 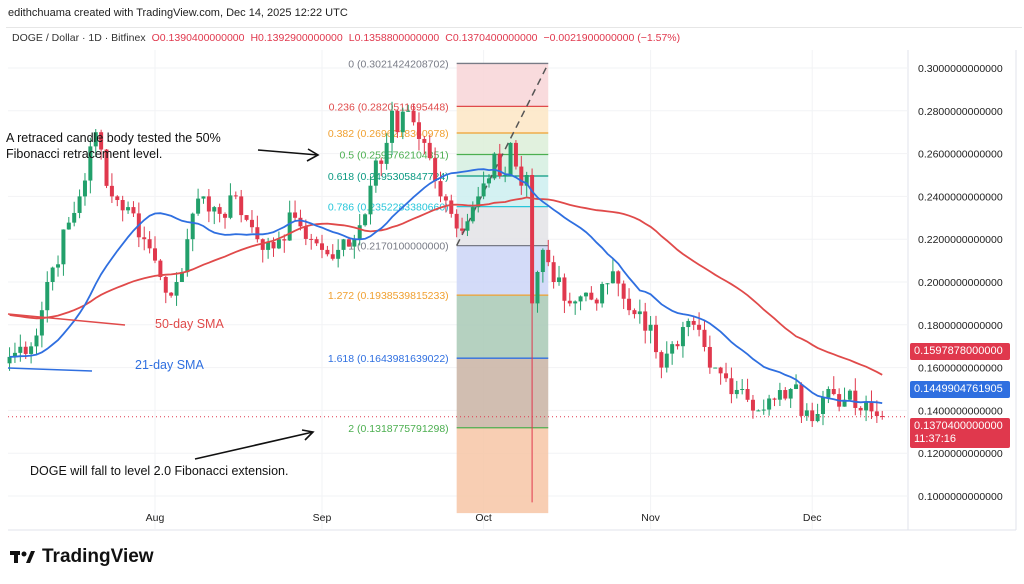 I want to click on fib-trend-line, so click(x=502, y=154).